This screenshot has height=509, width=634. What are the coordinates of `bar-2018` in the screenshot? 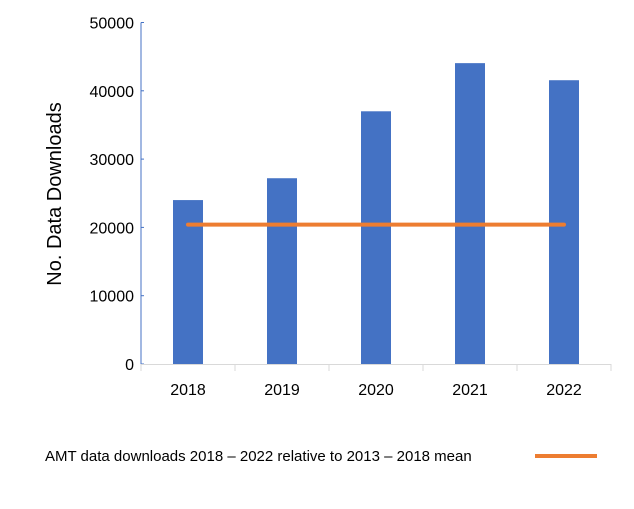 It's located at (188, 282).